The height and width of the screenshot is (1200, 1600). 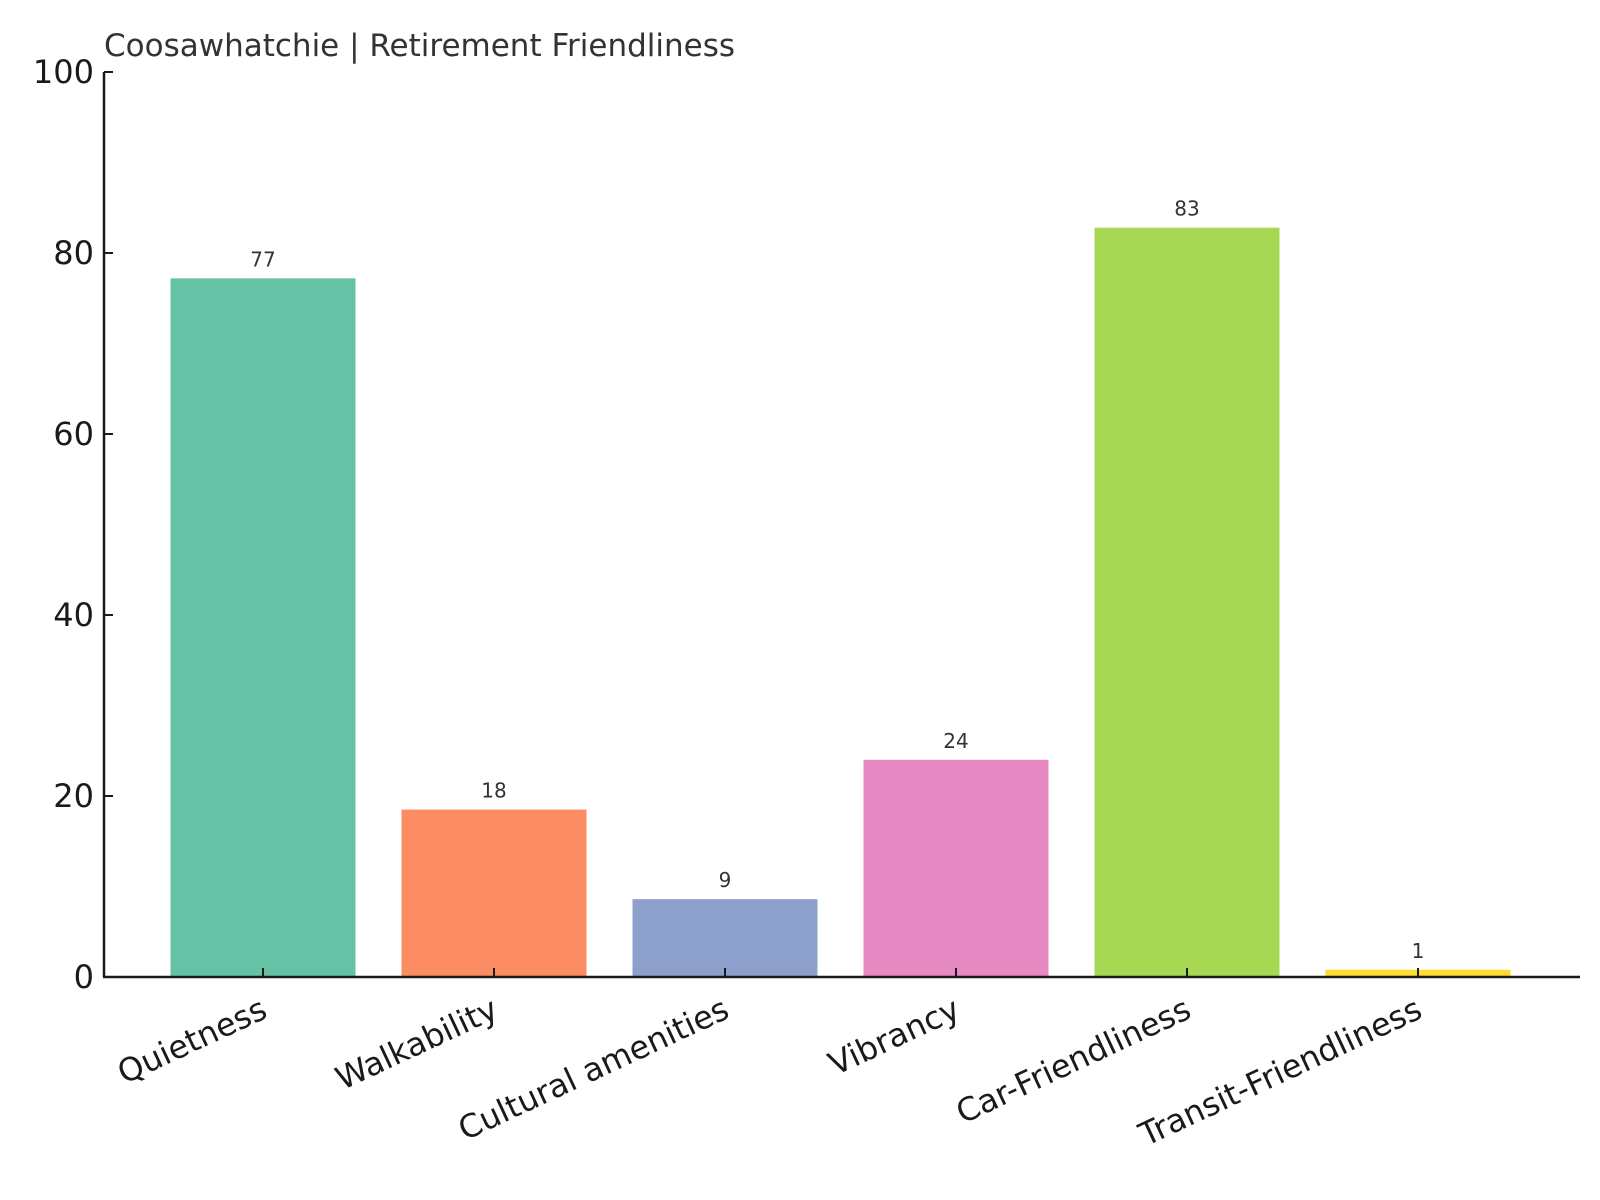 What do you see at coordinates (192, 1041) in the screenshot?
I see `x-tick-label: Quietness` at bounding box center [192, 1041].